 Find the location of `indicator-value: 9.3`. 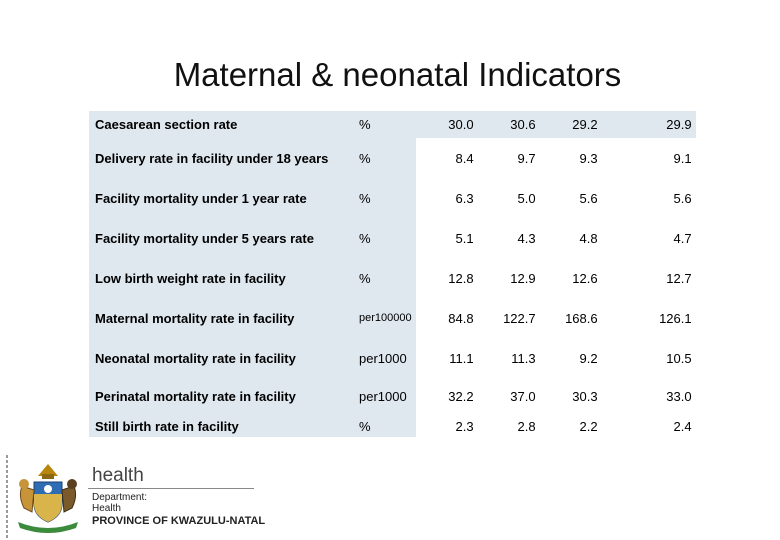

indicator-value: 9.3 is located at coordinates (570, 158).